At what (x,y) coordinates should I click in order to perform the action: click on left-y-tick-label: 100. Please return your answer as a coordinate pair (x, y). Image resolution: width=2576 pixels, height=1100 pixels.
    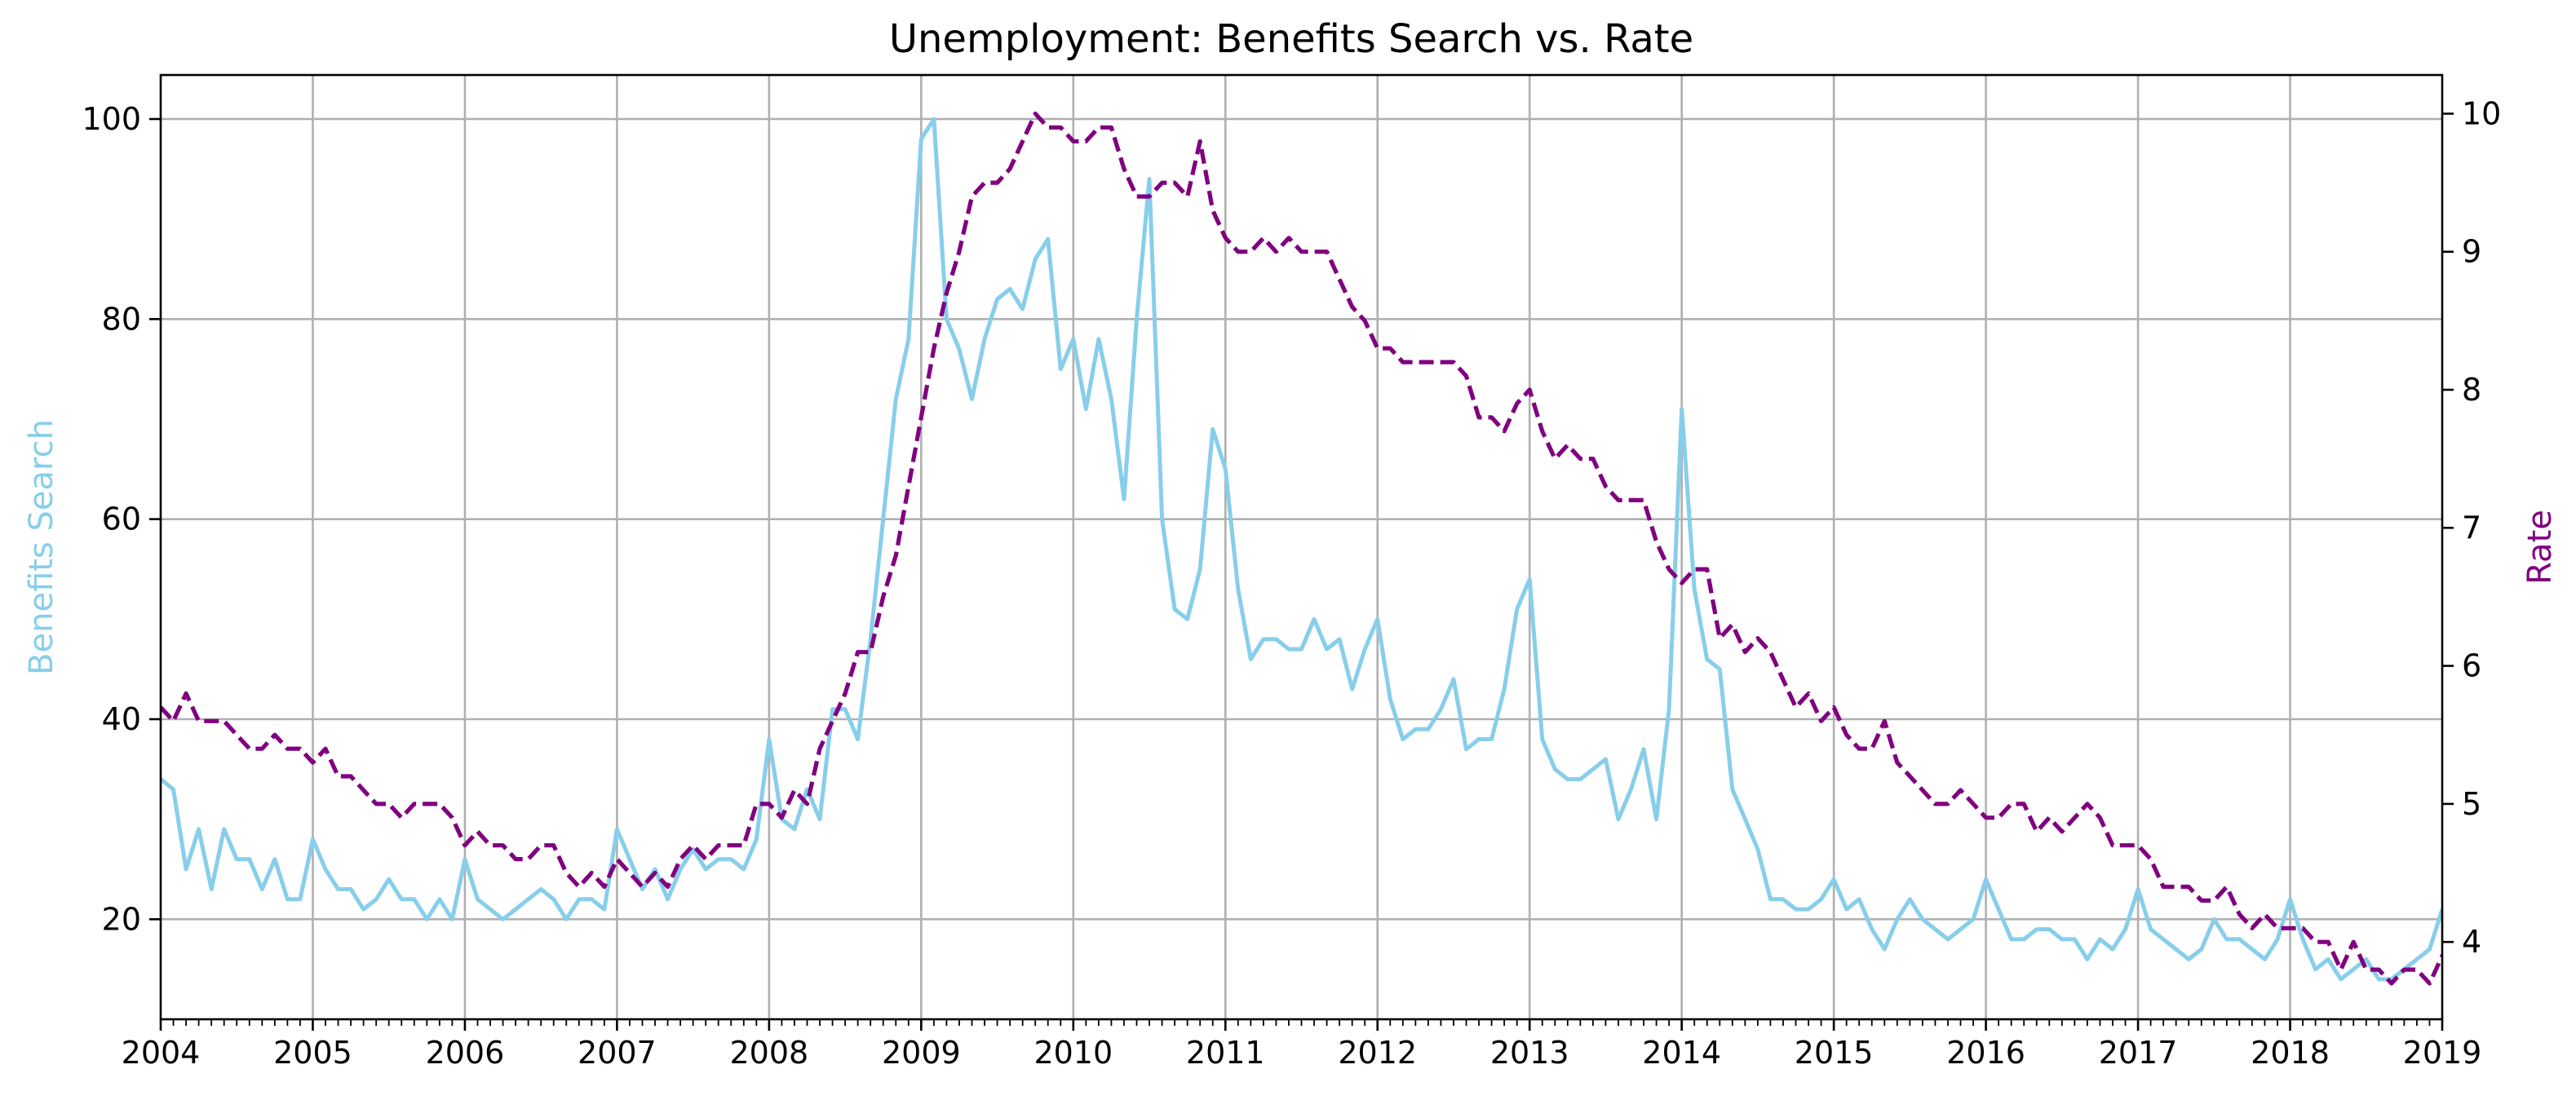
    Looking at the image, I should click on (111, 119).